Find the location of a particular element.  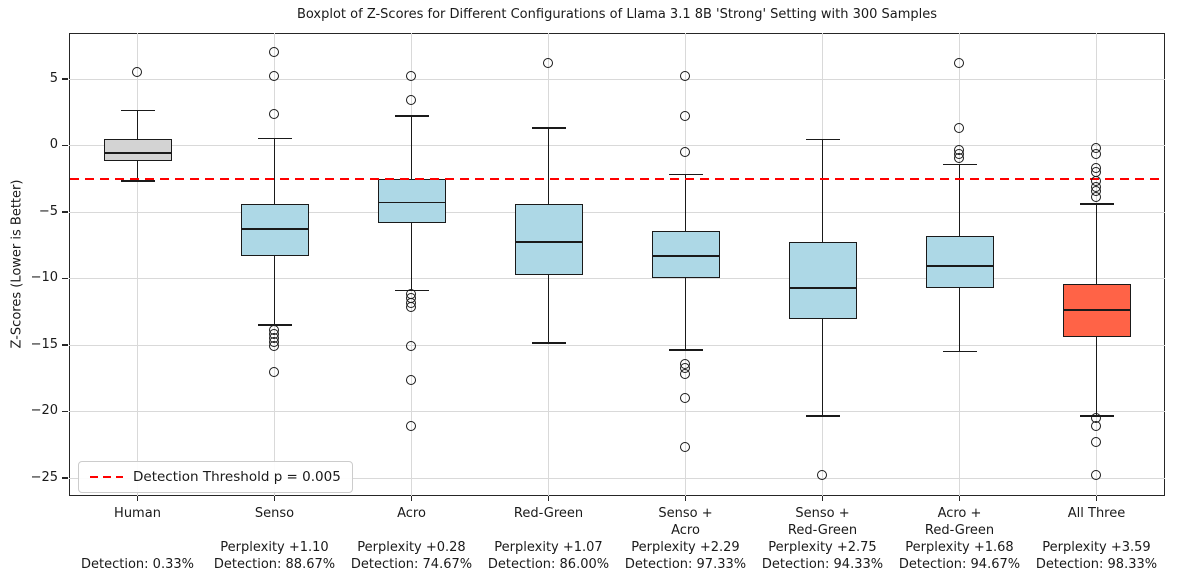

detection-label: Detection: 97.33% is located at coordinates (685, 564).